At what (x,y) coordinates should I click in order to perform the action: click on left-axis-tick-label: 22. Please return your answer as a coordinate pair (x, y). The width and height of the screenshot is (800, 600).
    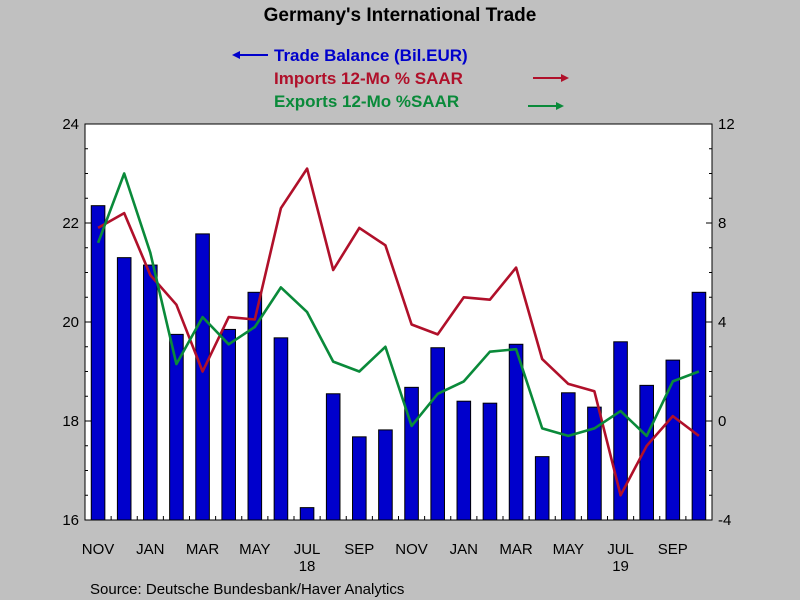
    Looking at the image, I should click on (70, 223).